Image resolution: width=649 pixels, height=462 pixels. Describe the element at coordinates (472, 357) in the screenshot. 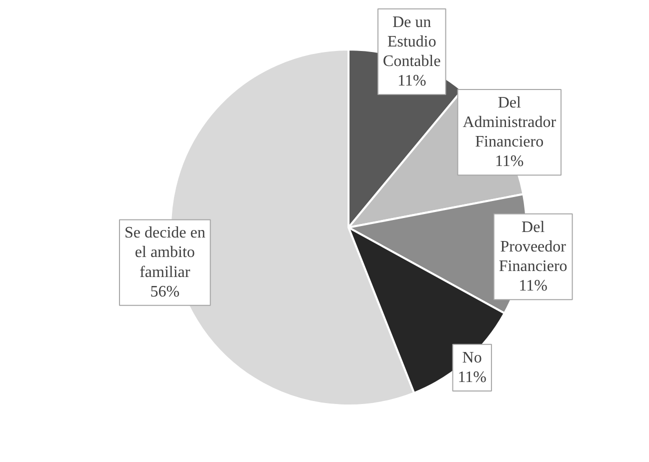

I see `slice-label: No` at that location.